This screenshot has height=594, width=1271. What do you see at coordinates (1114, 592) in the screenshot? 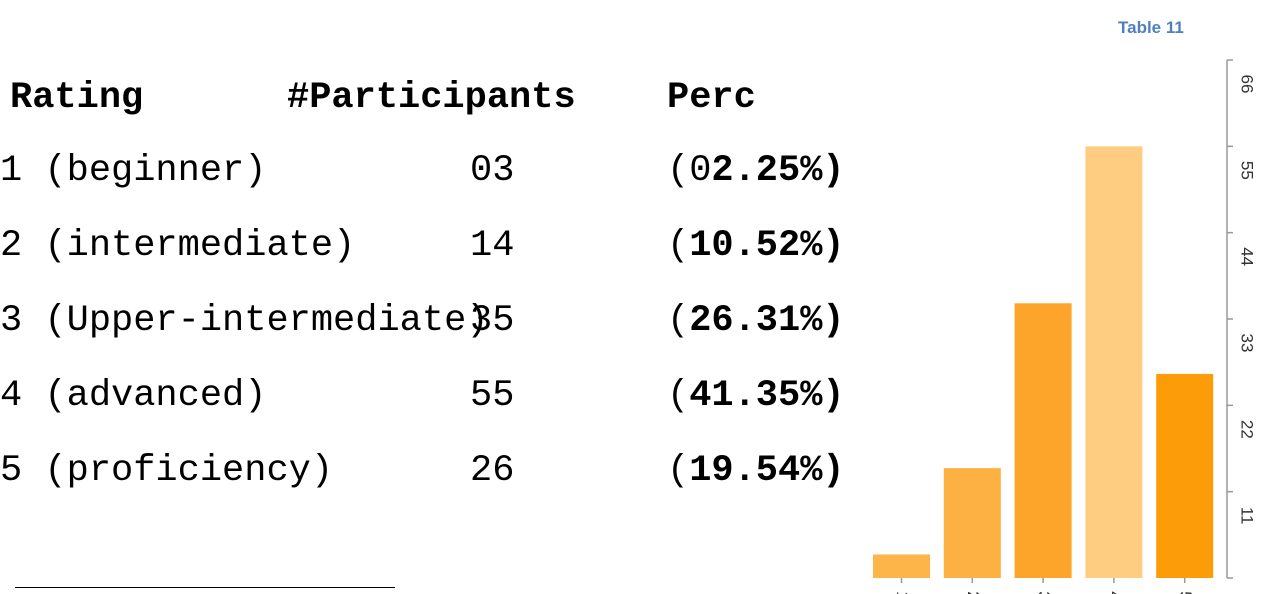
I see `x-tick-label: 4` at bounding box center [1114, 592].